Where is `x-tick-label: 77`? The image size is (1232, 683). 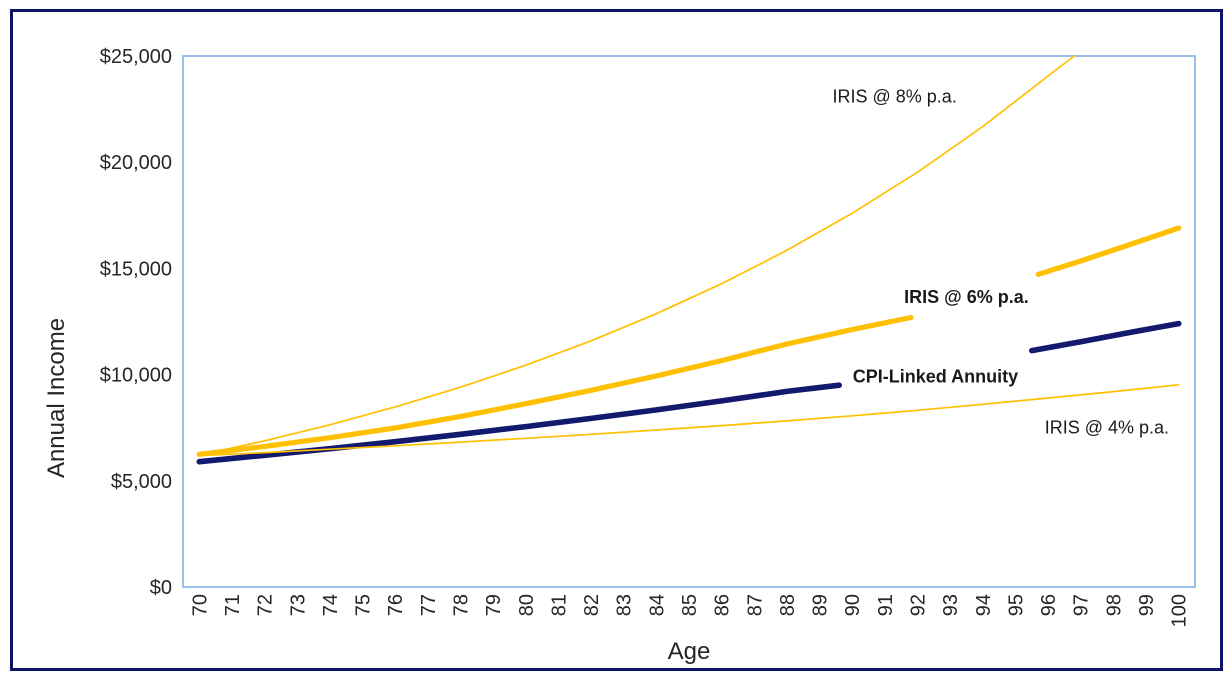
x-tick-label: 77 is located at coordinates (429, 605).